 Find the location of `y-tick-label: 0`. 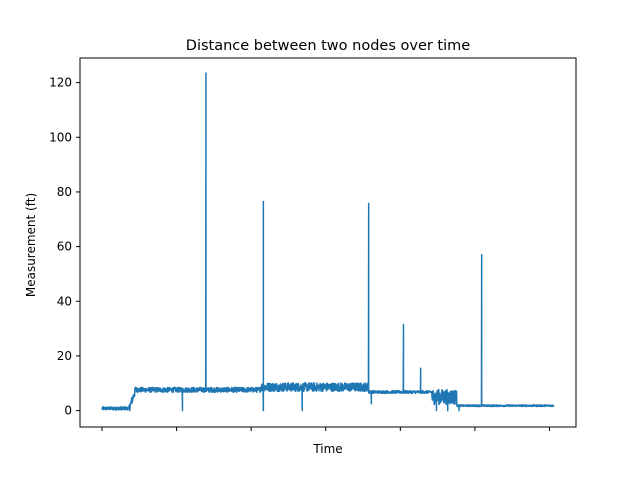

y-tick-label: 0 is located at coordinates (68, 411).